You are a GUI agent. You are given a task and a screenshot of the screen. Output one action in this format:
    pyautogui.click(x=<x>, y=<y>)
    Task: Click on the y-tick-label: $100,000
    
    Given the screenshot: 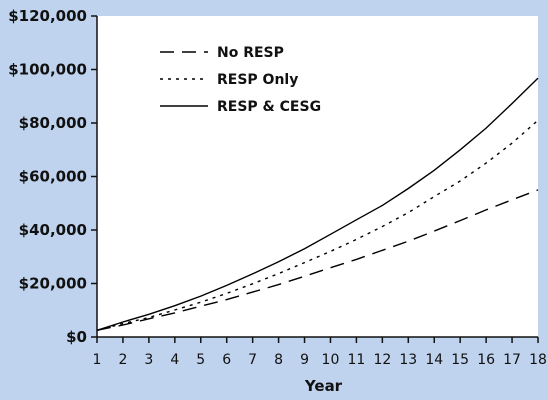 What is the action you would take?
    pyautogui.click(x=47, y=70)
    